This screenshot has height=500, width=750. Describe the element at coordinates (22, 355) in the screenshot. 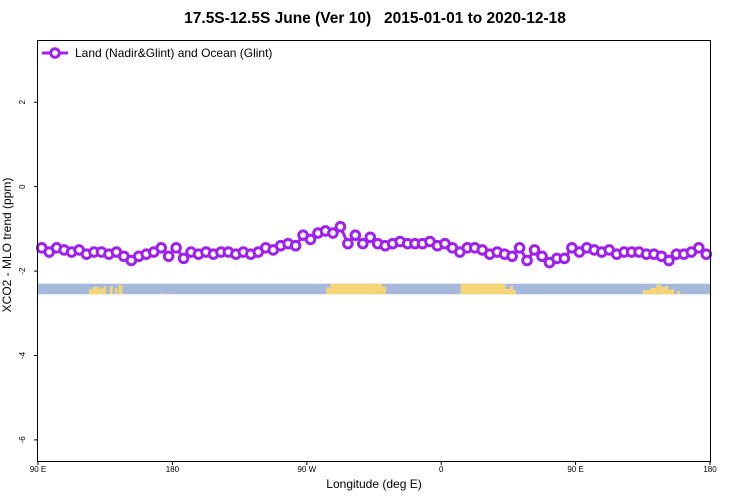

I see `y-tick-label: -4` at that location.